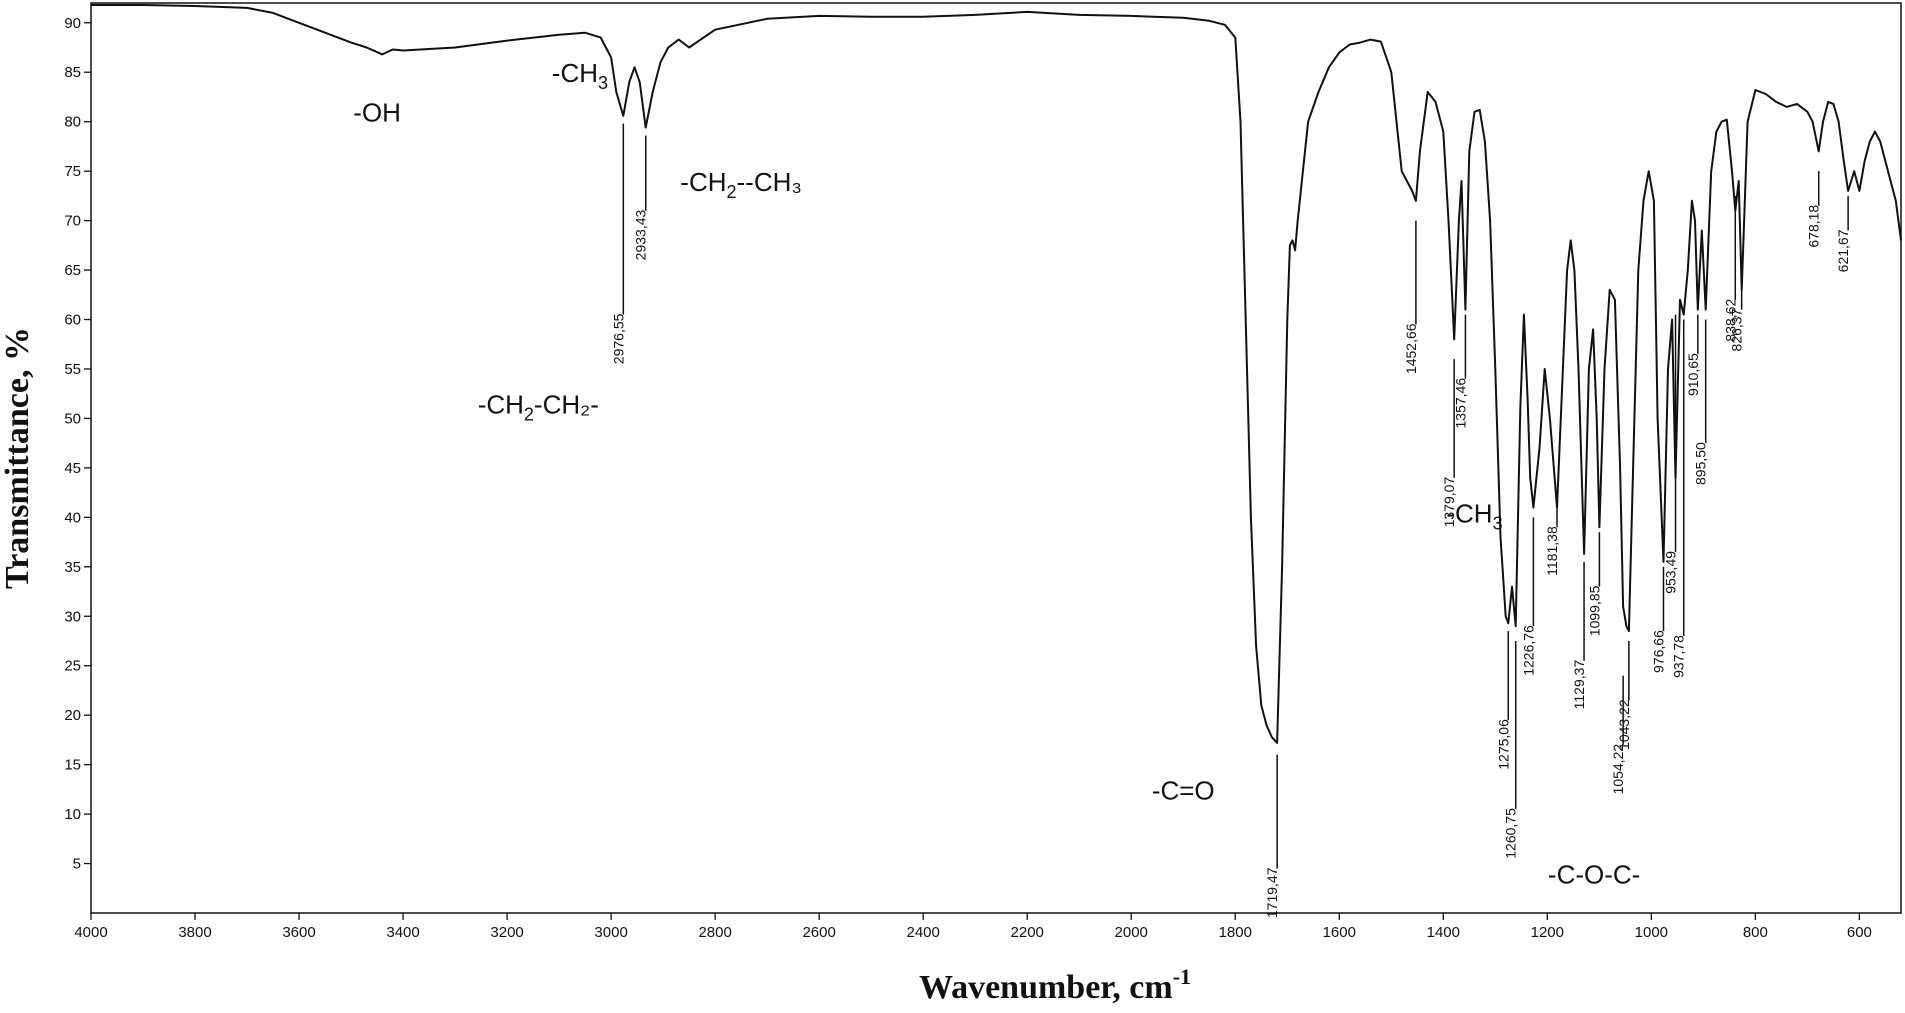 The image size is (1905, 1013). I want to click on y-tick-label: 5, so click(77, 864).